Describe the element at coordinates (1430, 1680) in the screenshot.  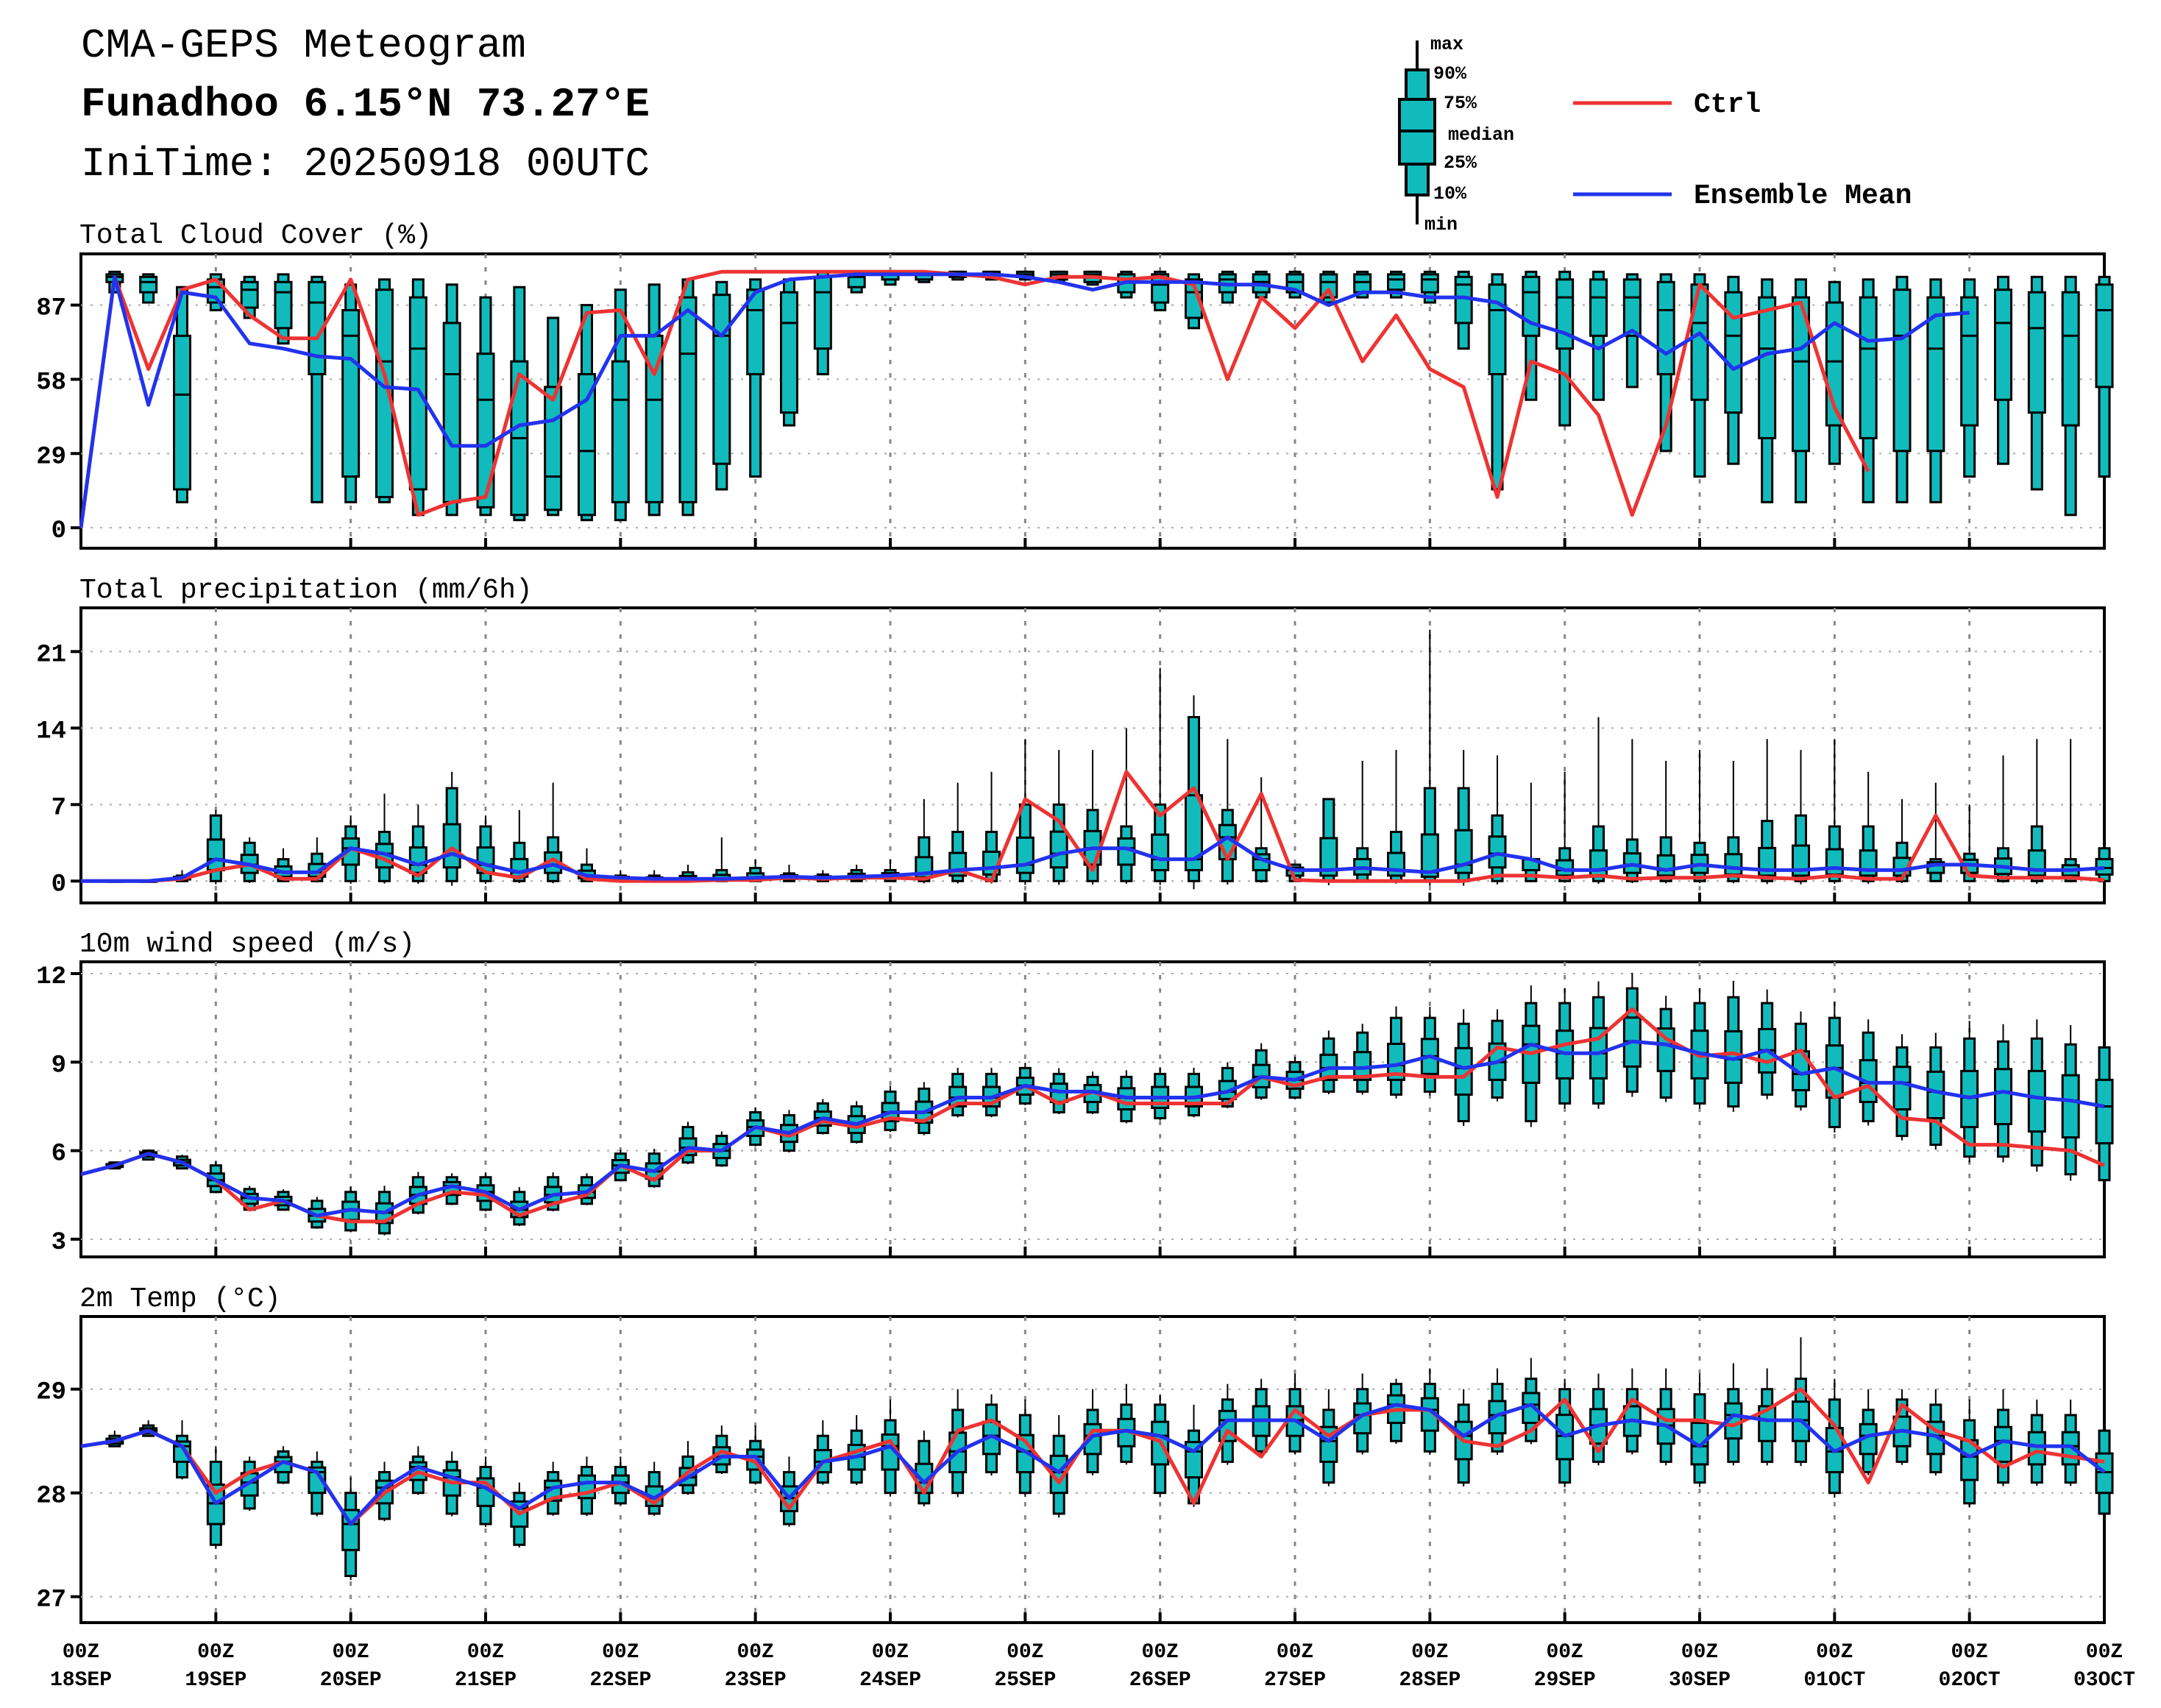
I see `x-tick-label-date: 28SEP` at that location.